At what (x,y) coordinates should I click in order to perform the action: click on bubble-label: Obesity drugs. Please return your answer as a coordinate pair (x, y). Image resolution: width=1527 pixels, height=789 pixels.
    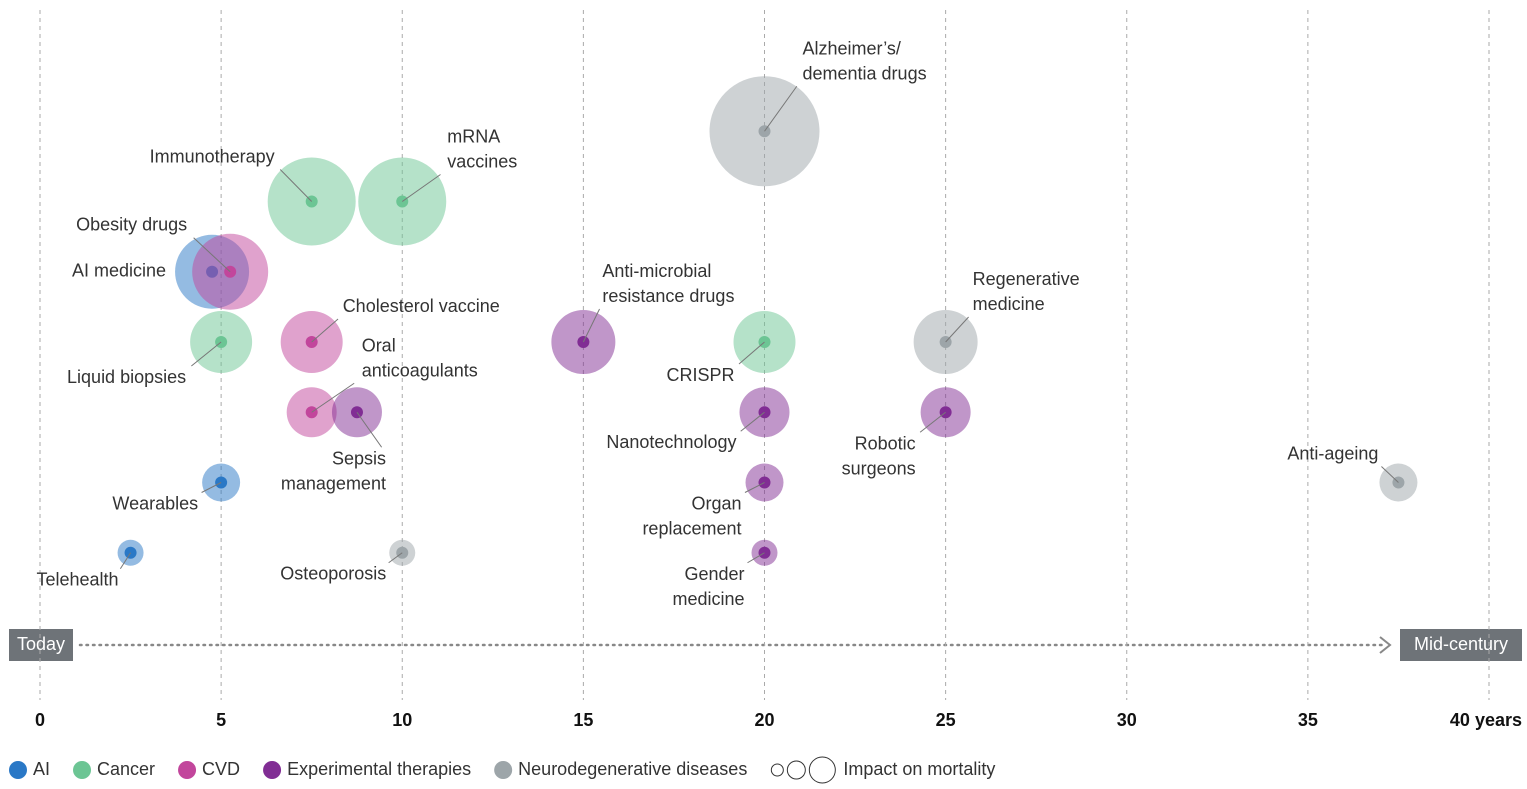
    Looking at the image, I should click on (131, 225).